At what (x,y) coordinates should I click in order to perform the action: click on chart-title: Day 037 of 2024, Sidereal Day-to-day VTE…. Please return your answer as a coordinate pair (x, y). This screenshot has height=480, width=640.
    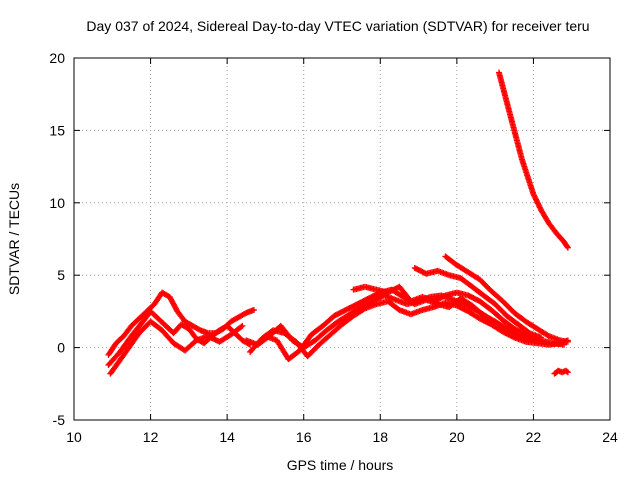
    Looking at the image, I should click on (337, 26).